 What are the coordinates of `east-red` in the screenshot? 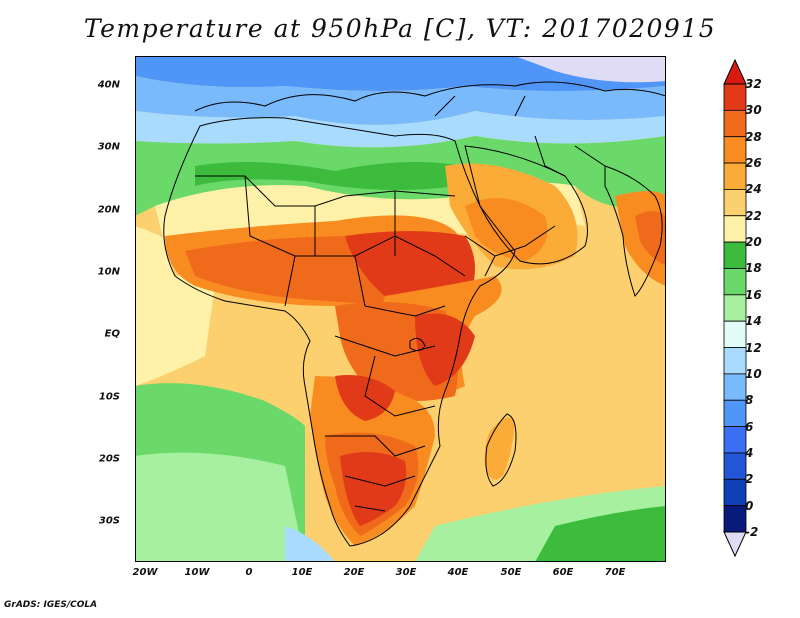 It's located at (445, 349).